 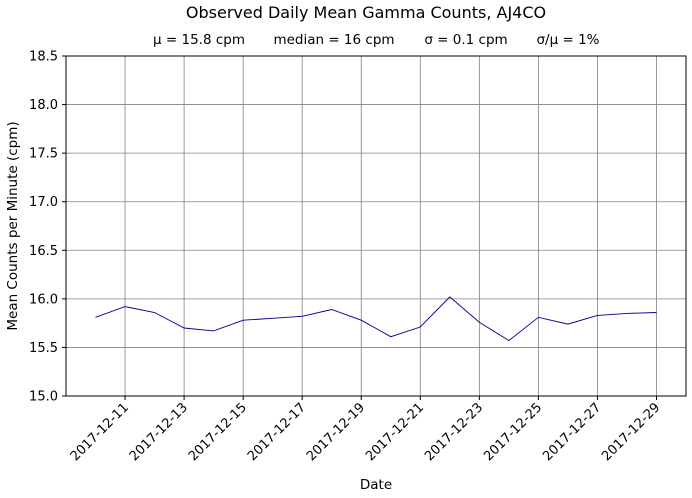 What do you see at coordinates (43, 154) in the screenshot?
I see `y-tick-label: 17.5` at bounding box center [43, 154].